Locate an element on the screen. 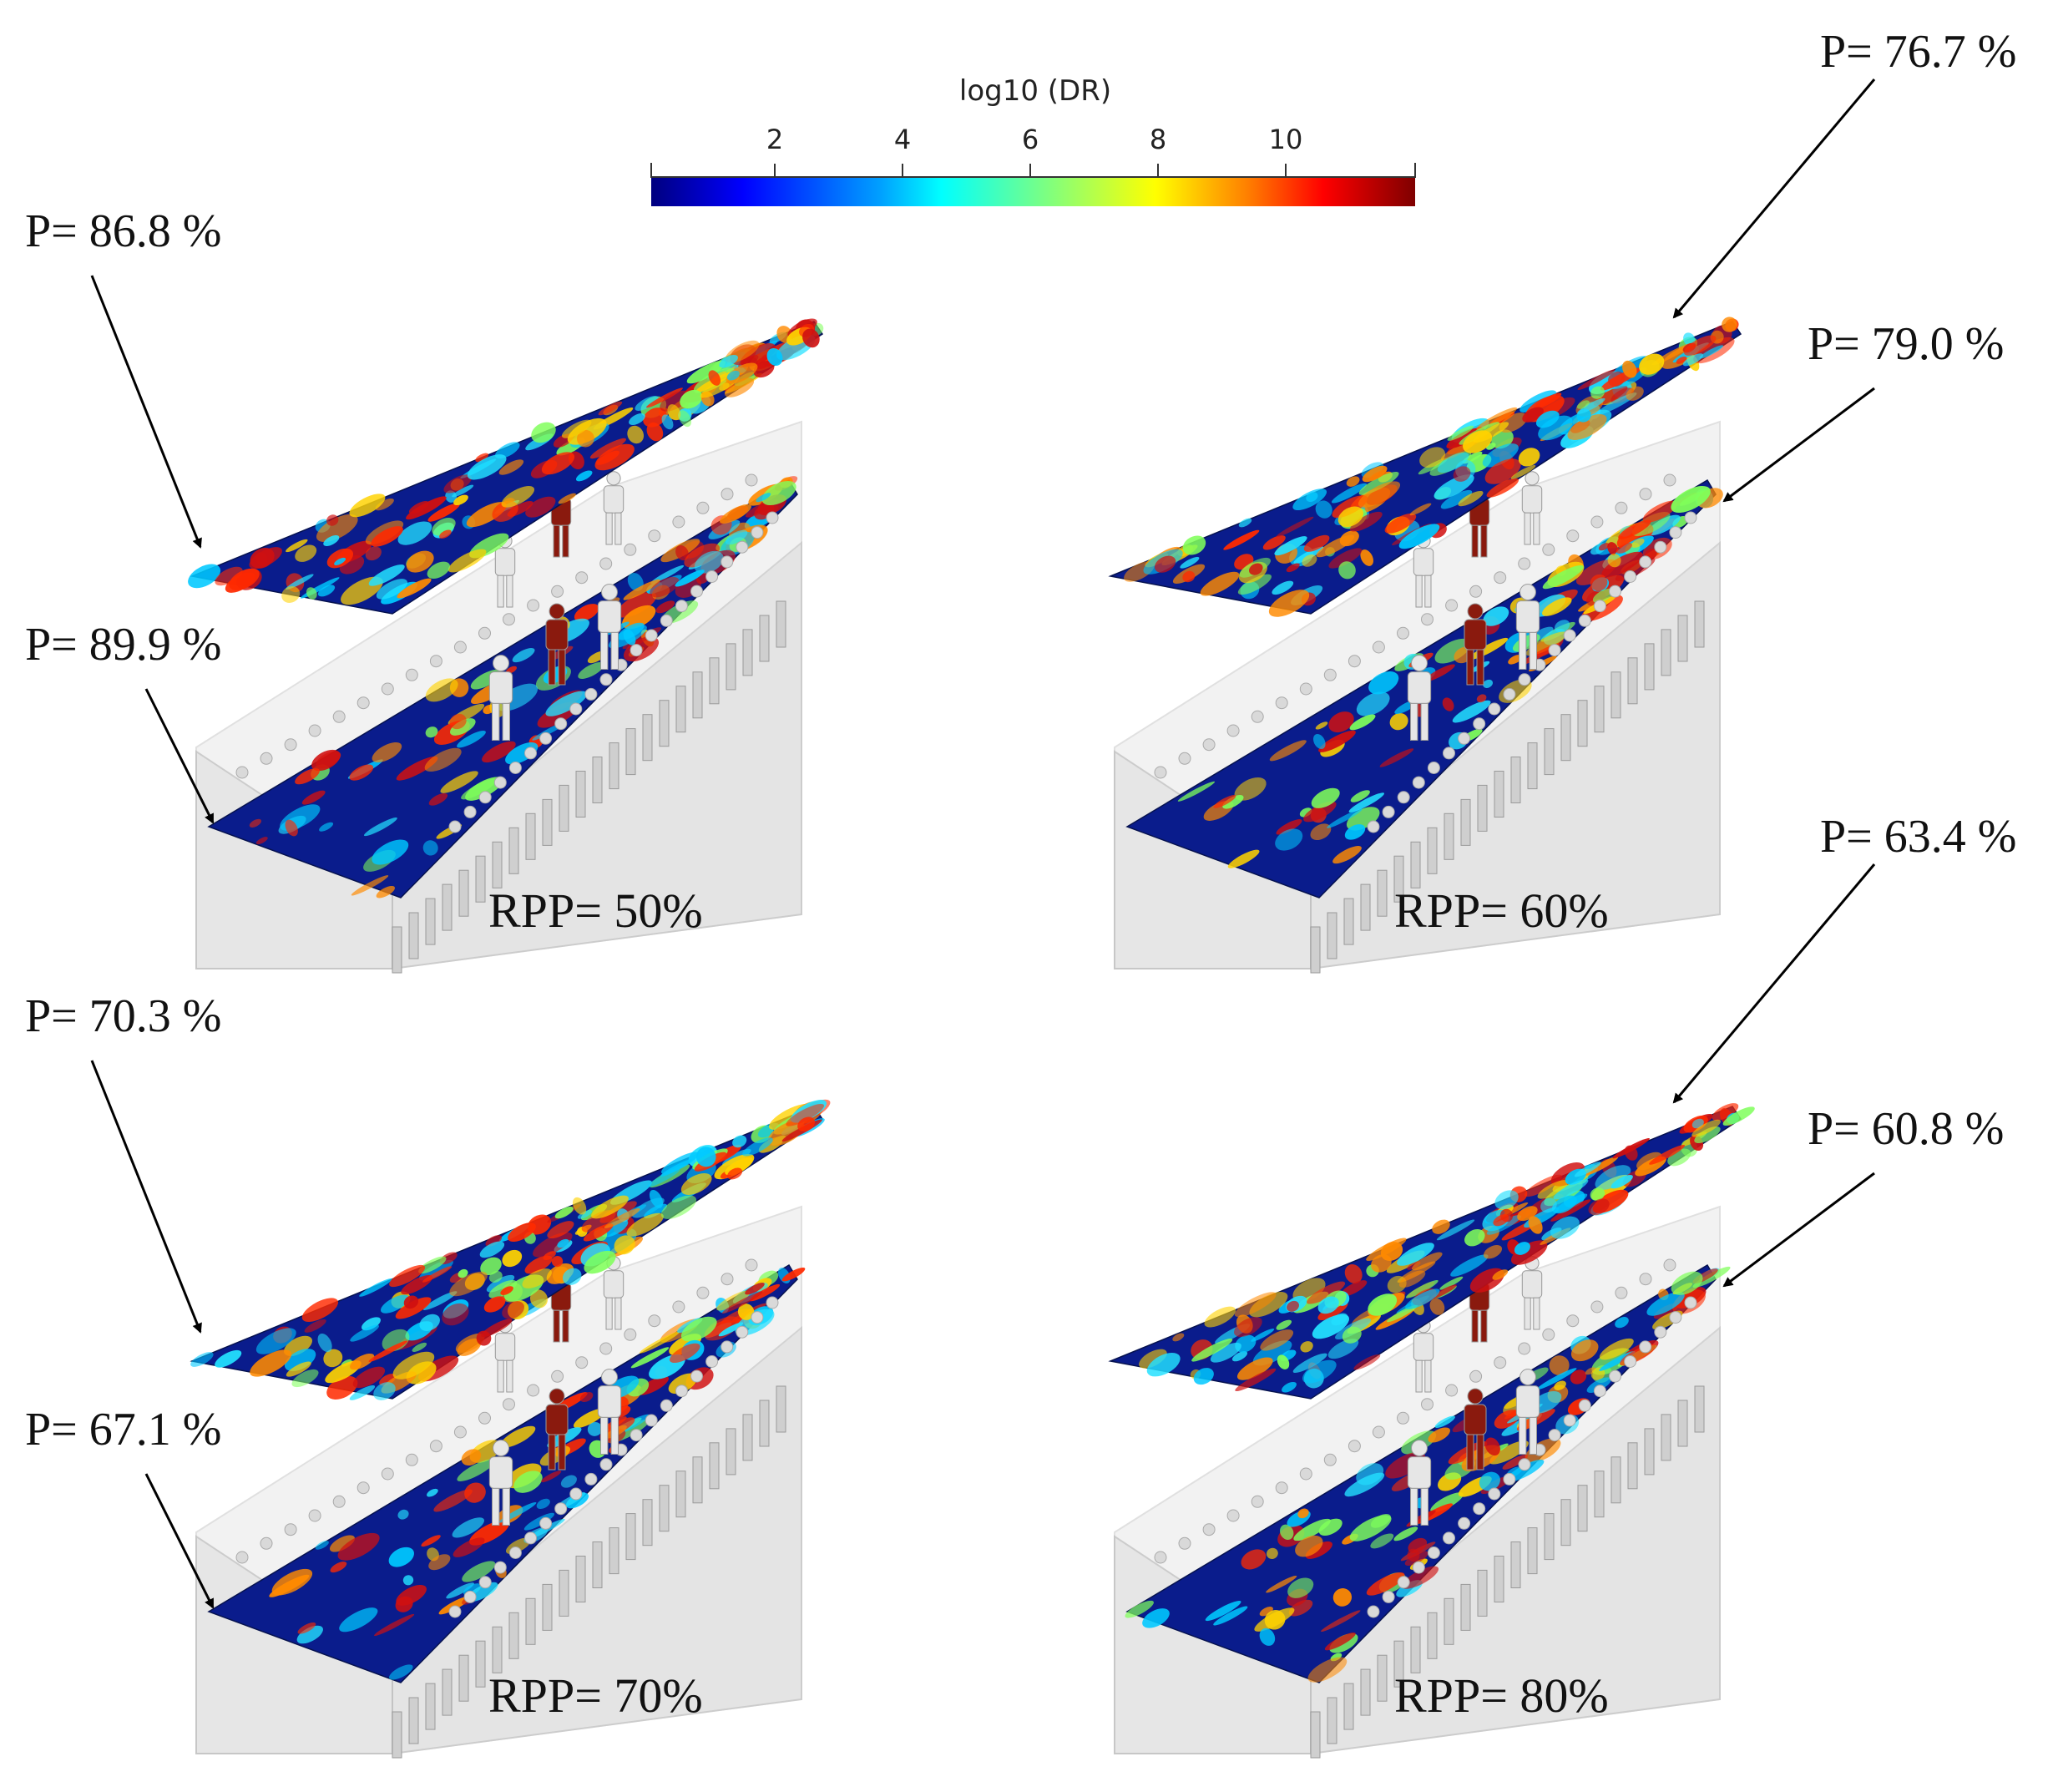 The height and width of the screenshot is (1792, 2058). lower-plane-probability: P= 89.9 % is located at coordinates (123, 645).